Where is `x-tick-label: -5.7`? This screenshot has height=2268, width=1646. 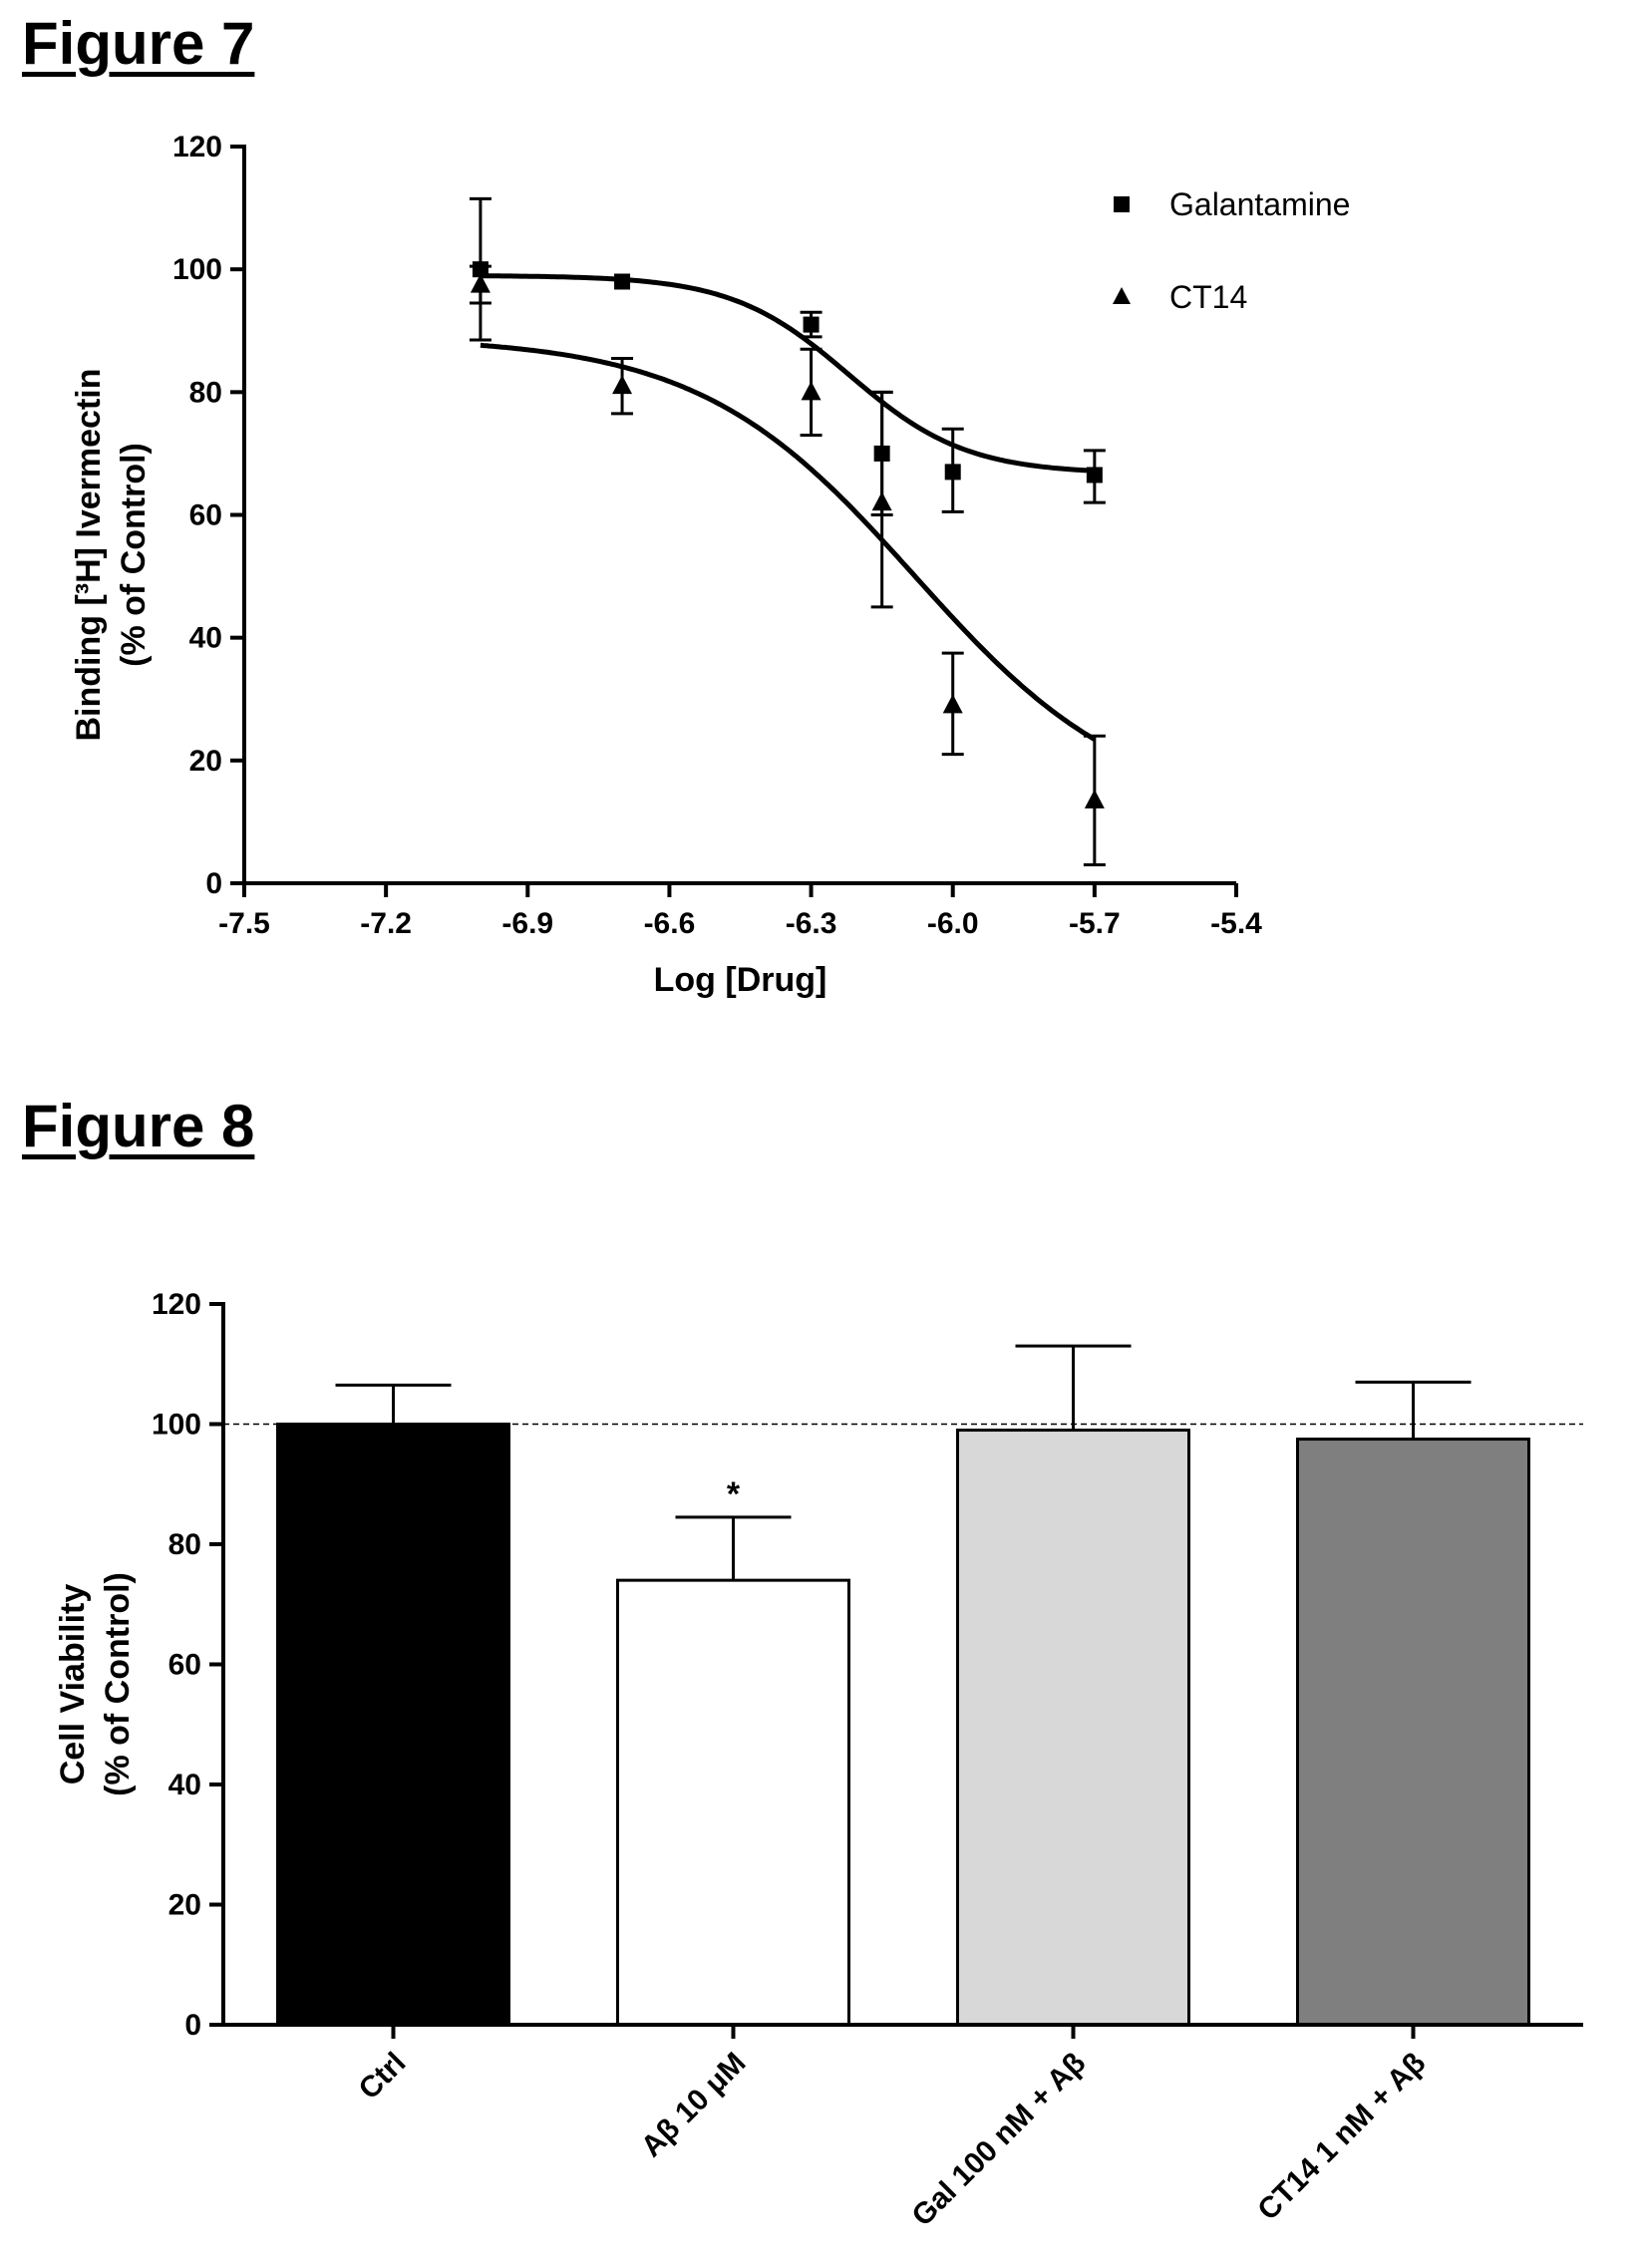 x-tick-label: -5.7 is located at coordinates (1095, 923).